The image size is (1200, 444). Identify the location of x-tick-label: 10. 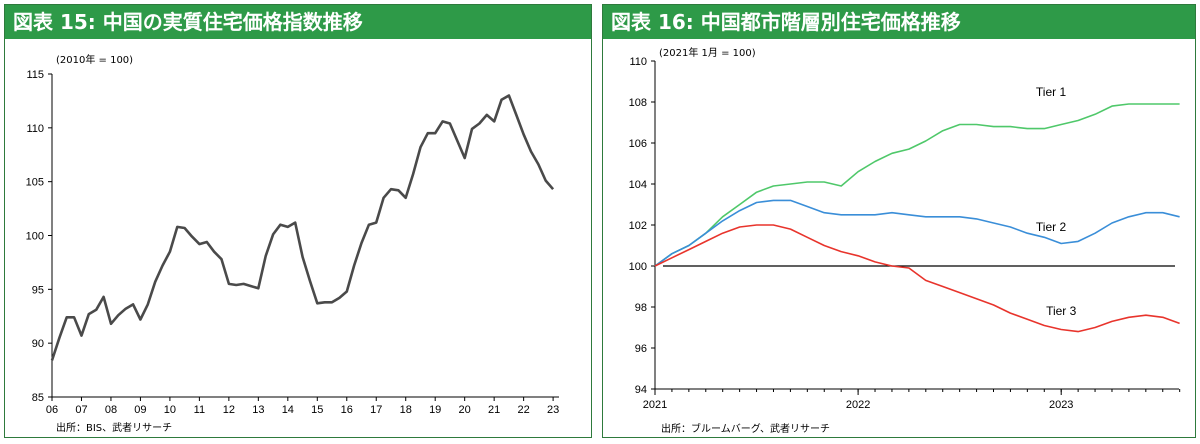
(170, 410).